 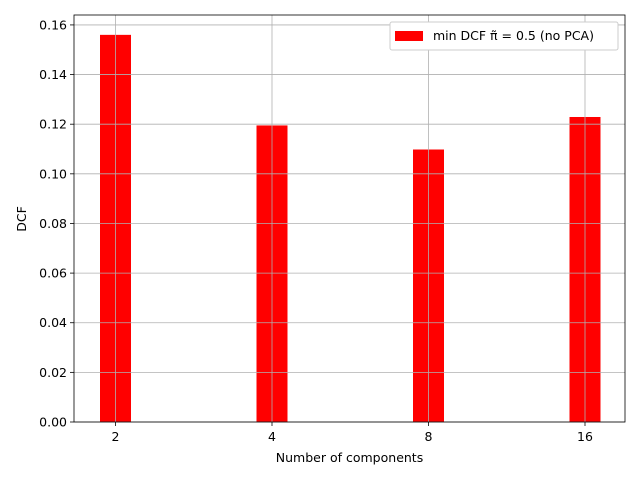 What do you see at coordinates (409, 36) in the screenshot?
I see `legend-swatch` at bounding box center [409, 36].